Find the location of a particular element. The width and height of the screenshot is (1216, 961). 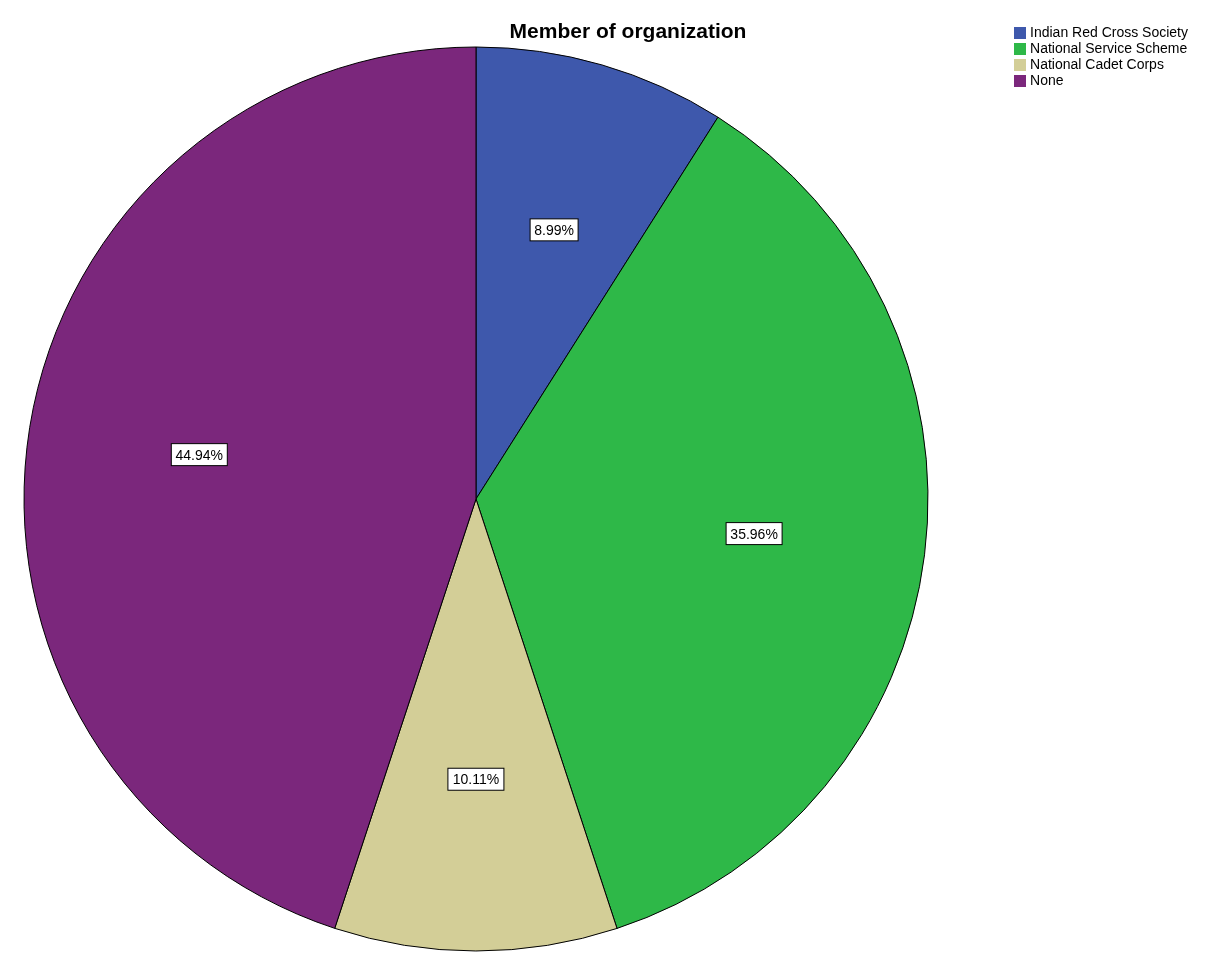

data-label: 44.94% is located at coordinates (199, 454).